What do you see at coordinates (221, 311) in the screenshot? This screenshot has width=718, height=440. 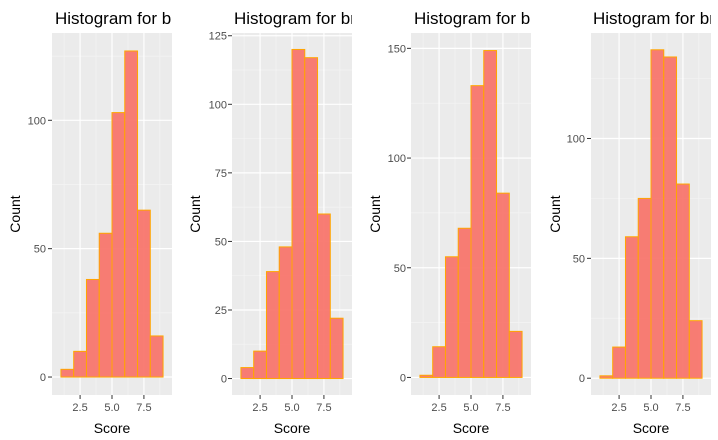 I see `y-tick-label: 25` at bounding box center [221, 311].